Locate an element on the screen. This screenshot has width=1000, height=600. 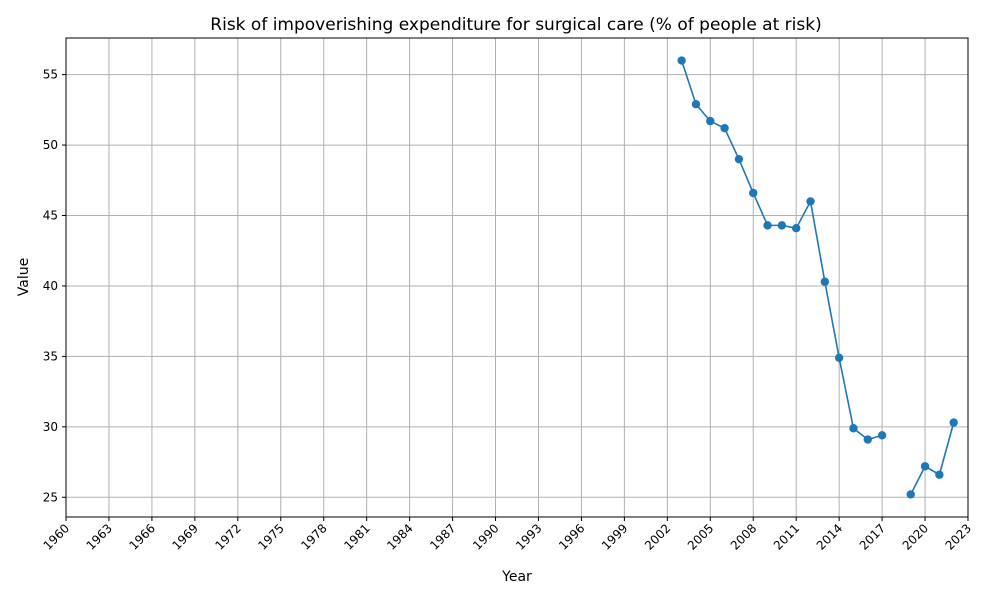
y-tick-label: 50 is located at coordinates (50, 145).